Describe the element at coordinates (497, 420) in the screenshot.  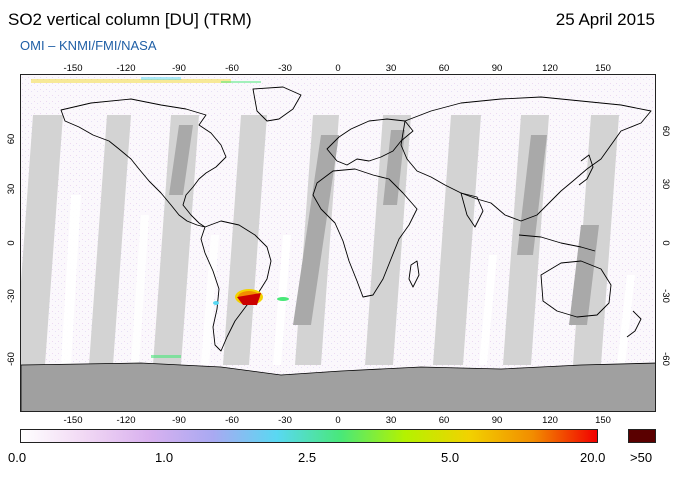
I see `lon-tick-bottom: 90` at that location.